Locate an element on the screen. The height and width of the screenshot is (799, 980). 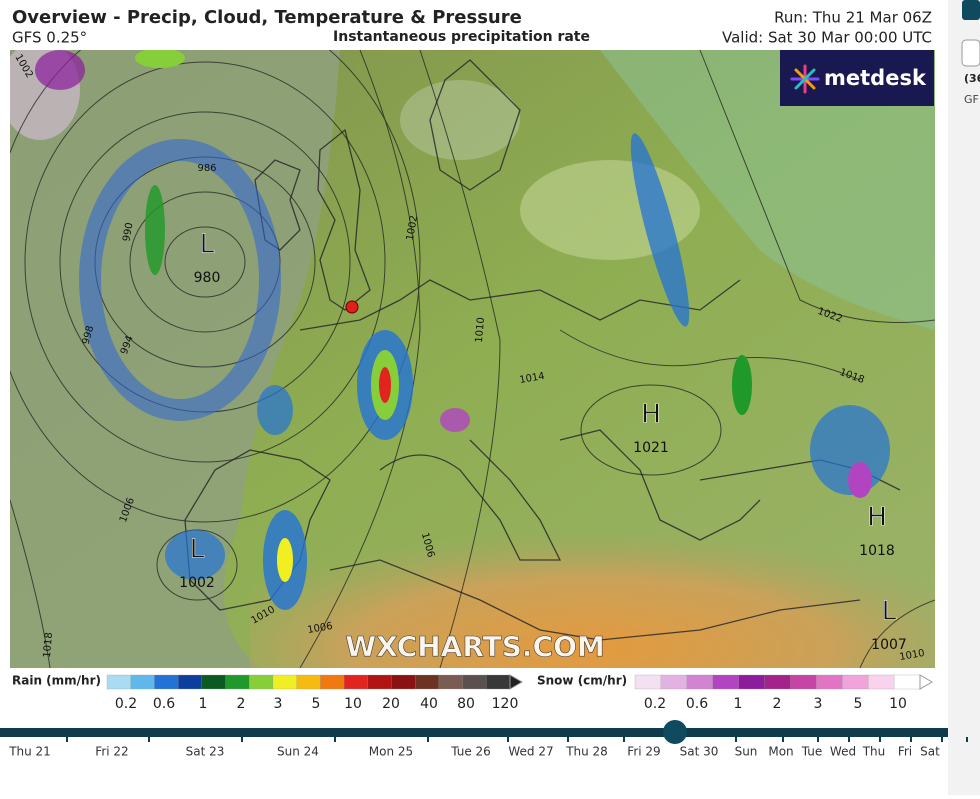
isobar-label: 998 is located at coordinates (89, 334).